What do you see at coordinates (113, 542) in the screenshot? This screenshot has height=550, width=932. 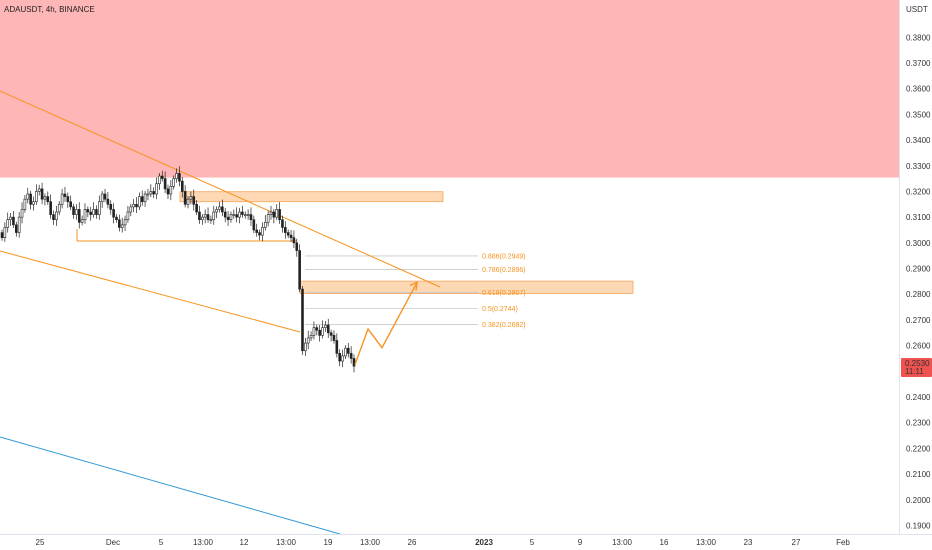 I see `time-tick-label: Dec` at bounding box center [113, 542].